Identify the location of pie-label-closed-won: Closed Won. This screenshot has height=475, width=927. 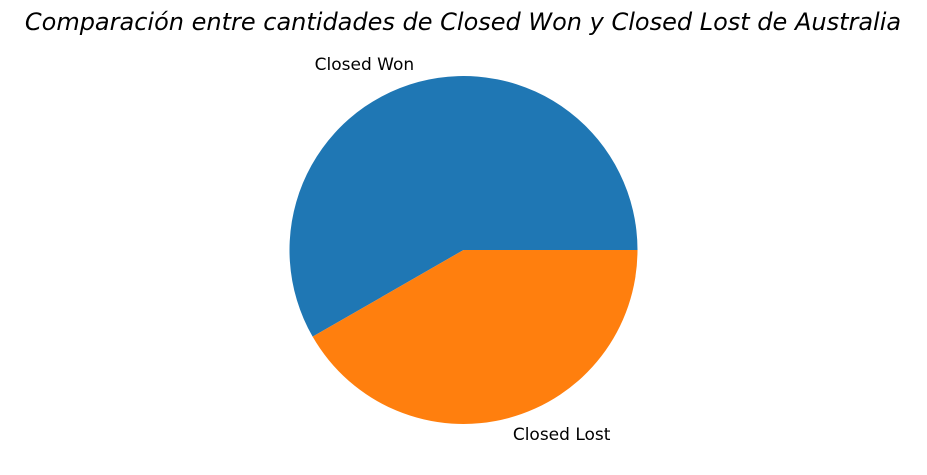
(365, 65).